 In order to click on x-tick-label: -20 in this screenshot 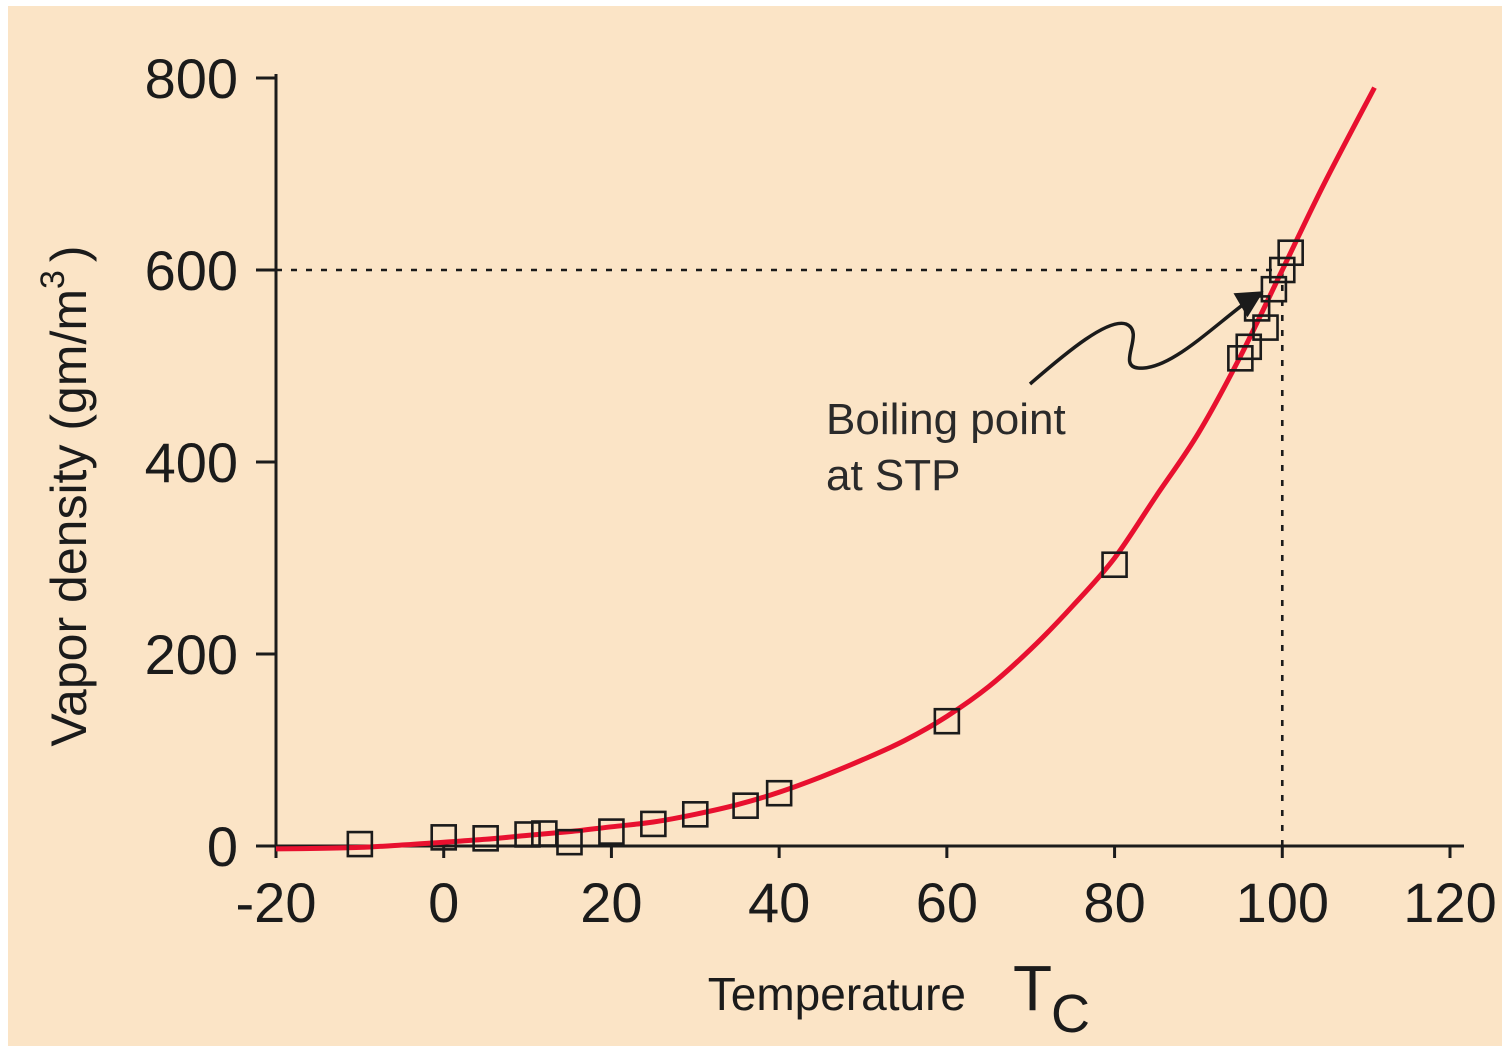, I will do `click(276, 902)`.